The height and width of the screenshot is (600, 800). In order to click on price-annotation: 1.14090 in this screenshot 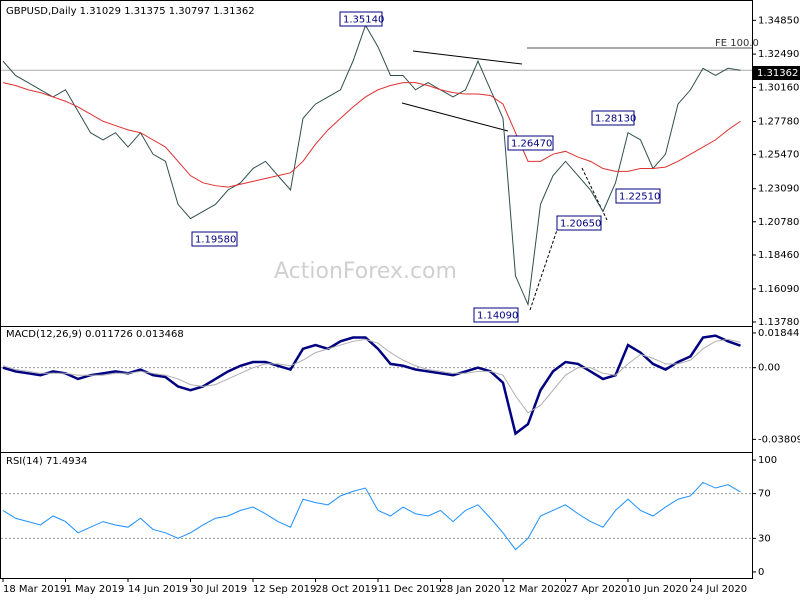, I will do `click(496, 315)`.